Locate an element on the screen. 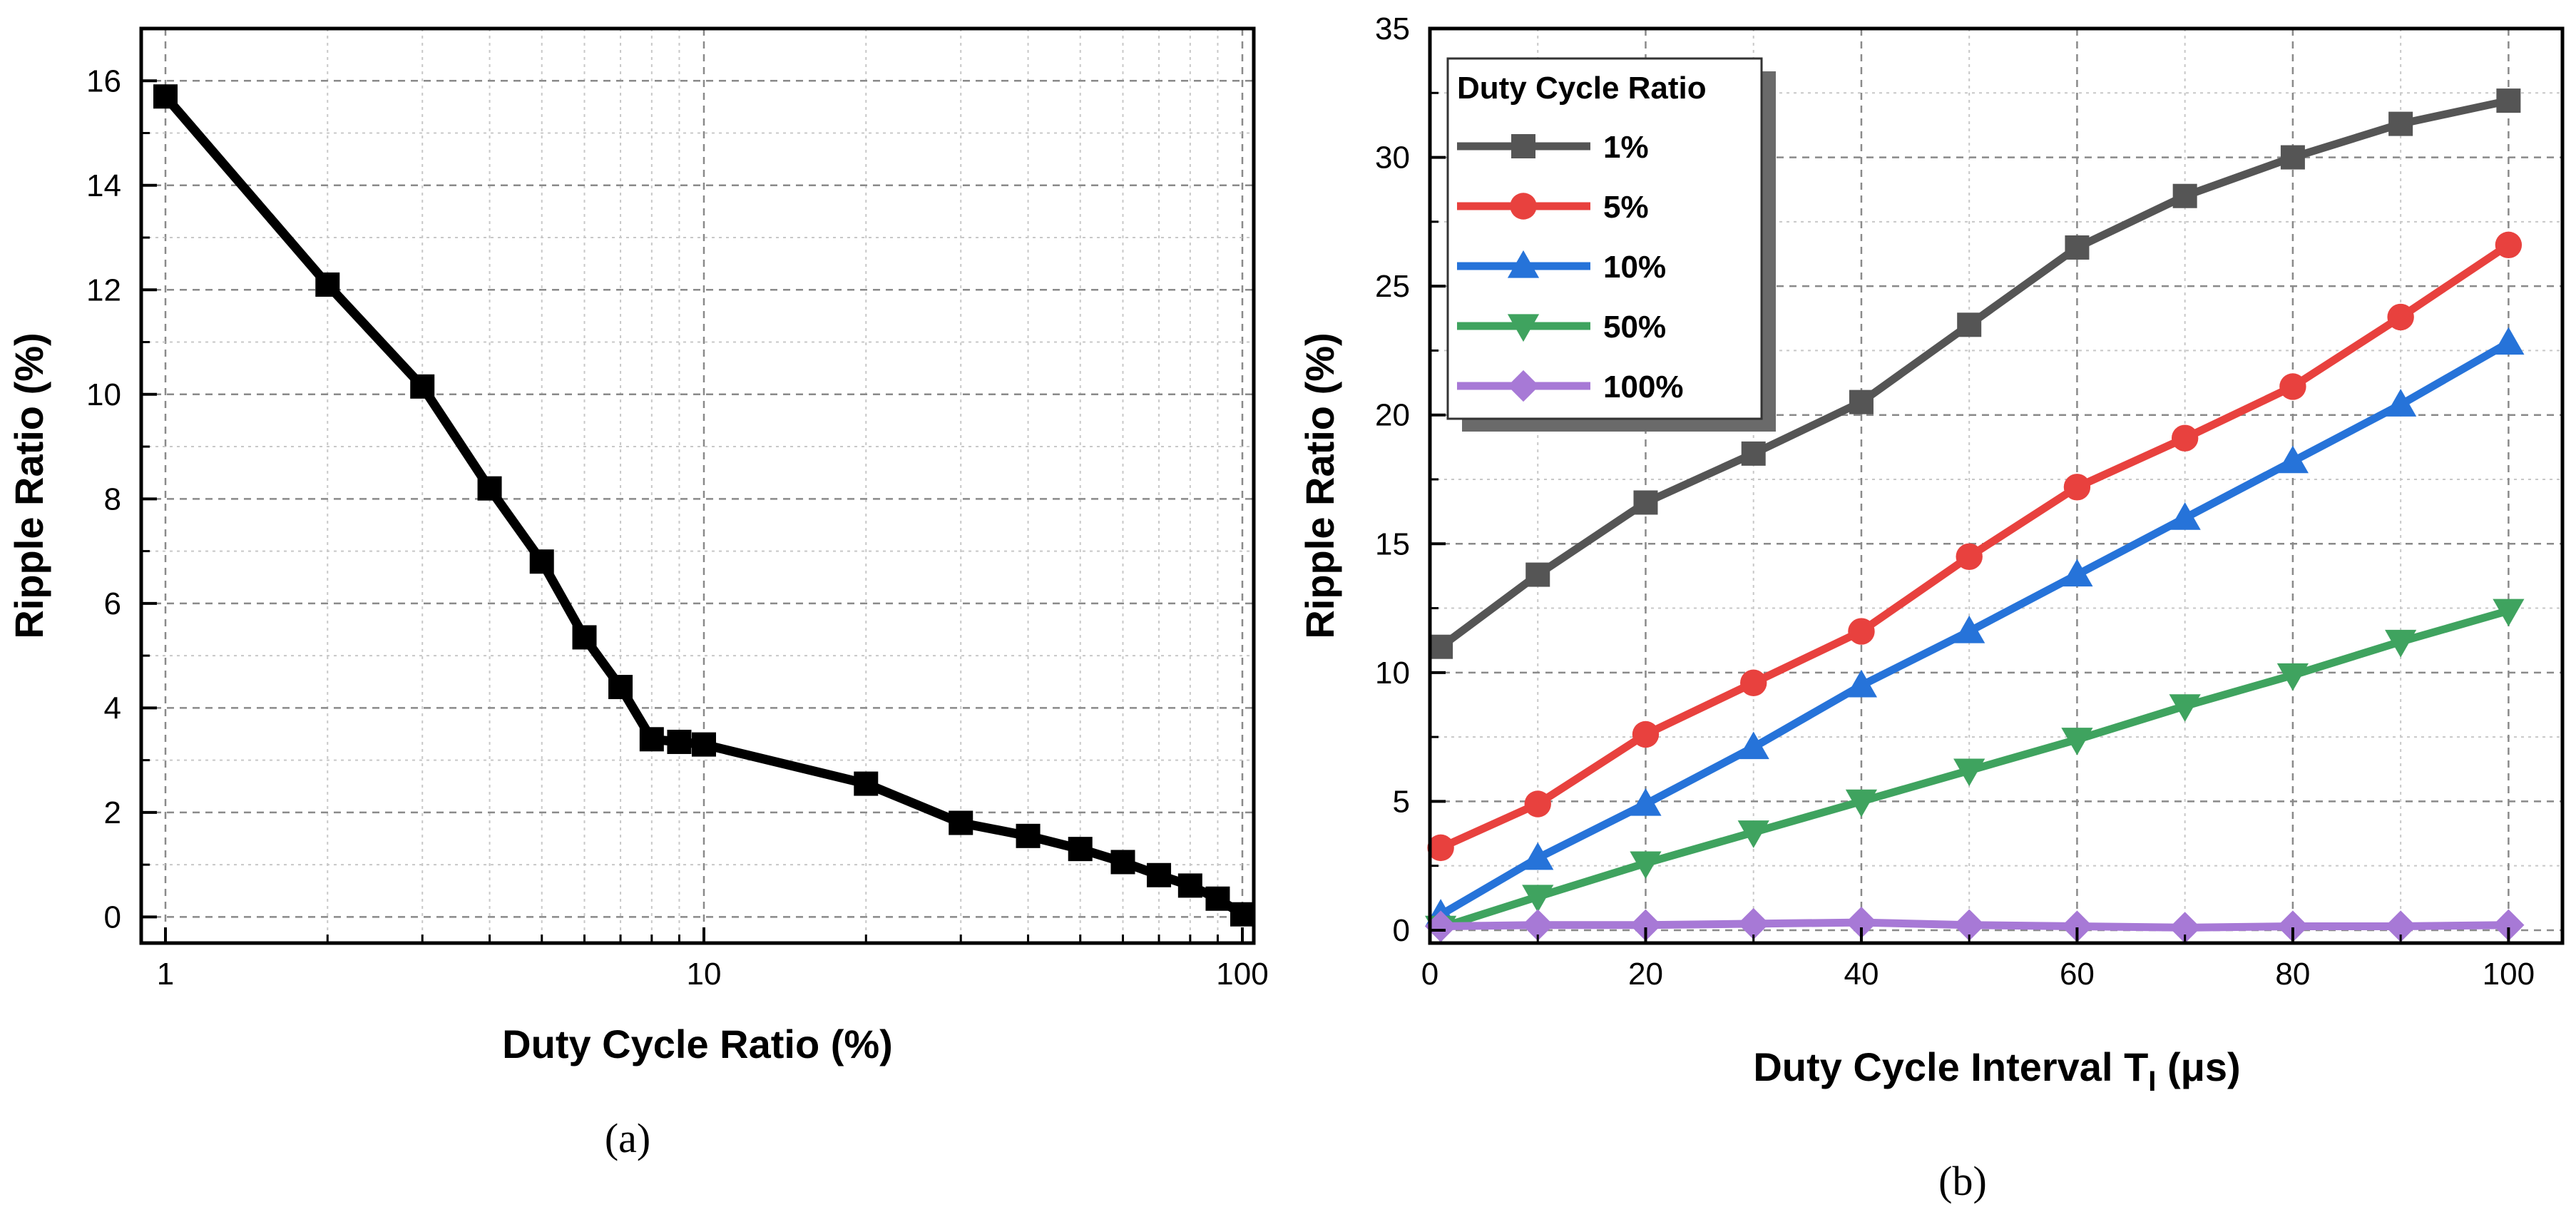 The image size is (2576, 1217). chart-b-y-tick-label: 35 is located at coordinates (1392, 28).